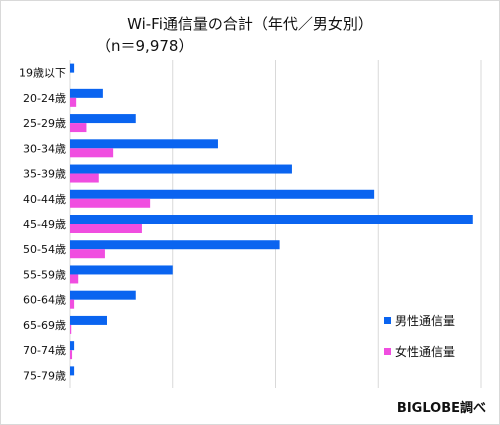 This screenshot has width=500, height=425. What do you see at coordinates (44, 148) in the screenshot?
I see `y-tick-label: 30-34歳` at bounding box center [44, 148].